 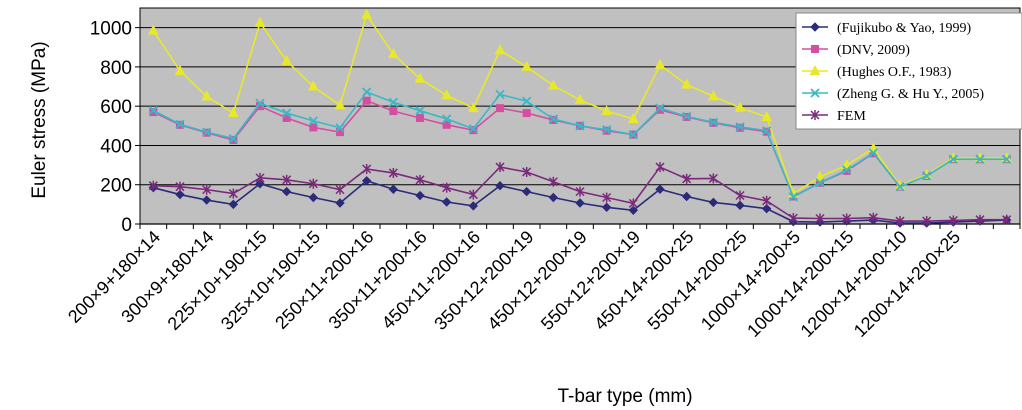 I want to click on legend-label: (Hughes O.F., 1983), so click(x=894, y=72).